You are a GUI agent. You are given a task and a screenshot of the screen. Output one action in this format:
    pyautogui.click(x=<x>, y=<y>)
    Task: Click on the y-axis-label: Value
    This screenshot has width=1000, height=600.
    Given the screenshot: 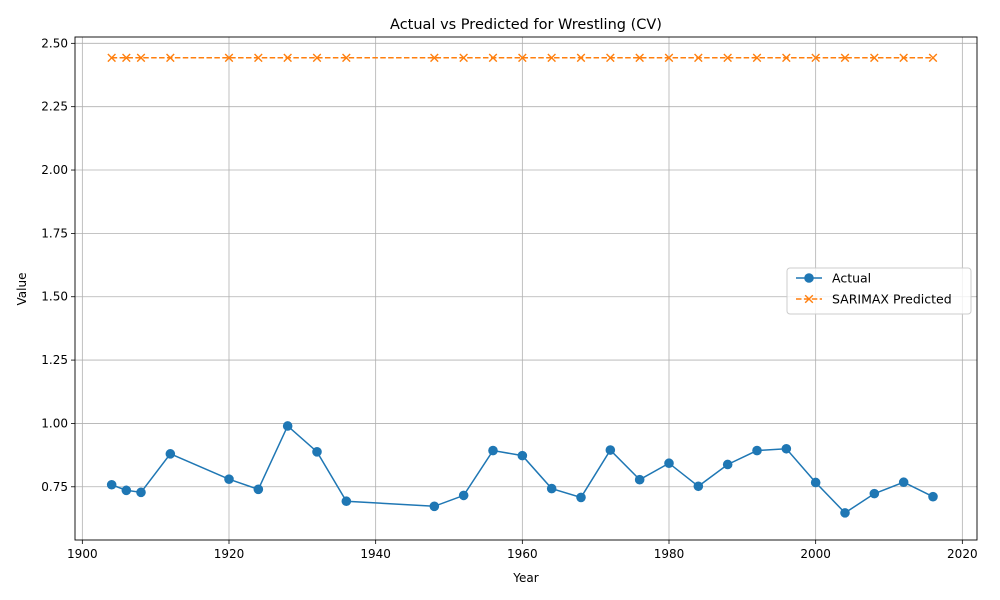 What is the action you would take?
    pyautogui.click(x=22, y=289)
    